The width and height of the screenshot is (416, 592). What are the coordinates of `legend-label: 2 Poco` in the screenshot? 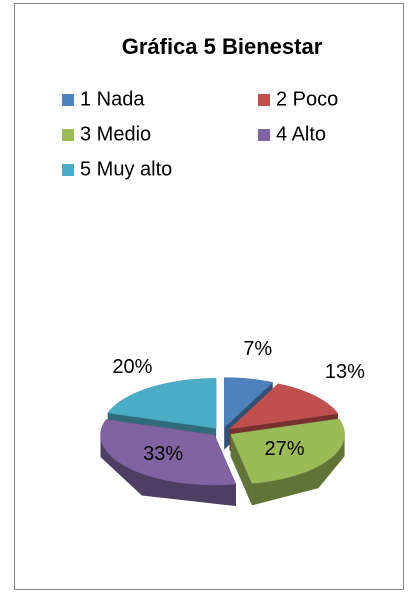 It's located at (307, 99).